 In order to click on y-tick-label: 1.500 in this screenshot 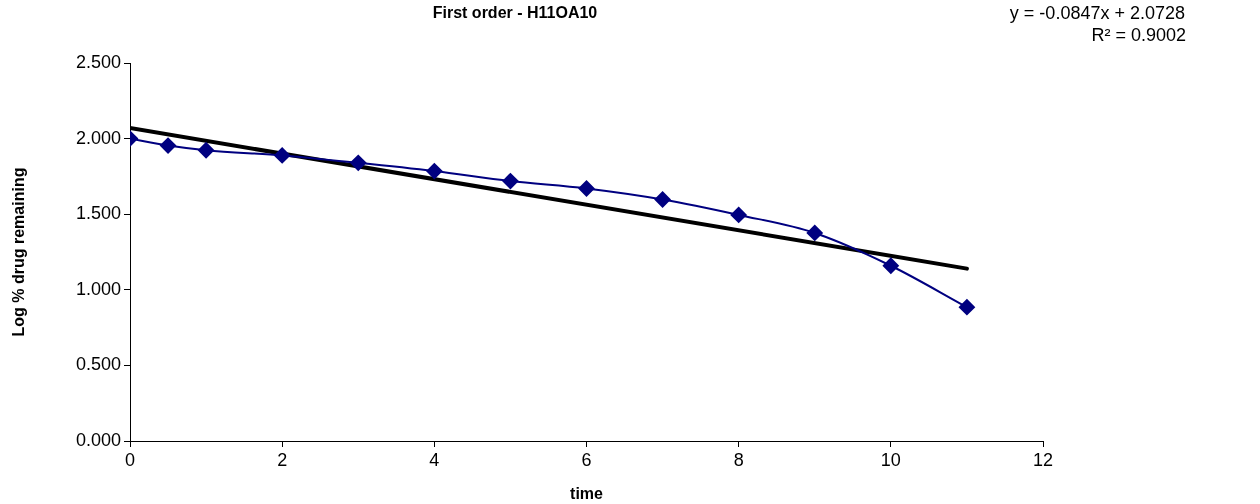, I will do `click(98, 213)`.